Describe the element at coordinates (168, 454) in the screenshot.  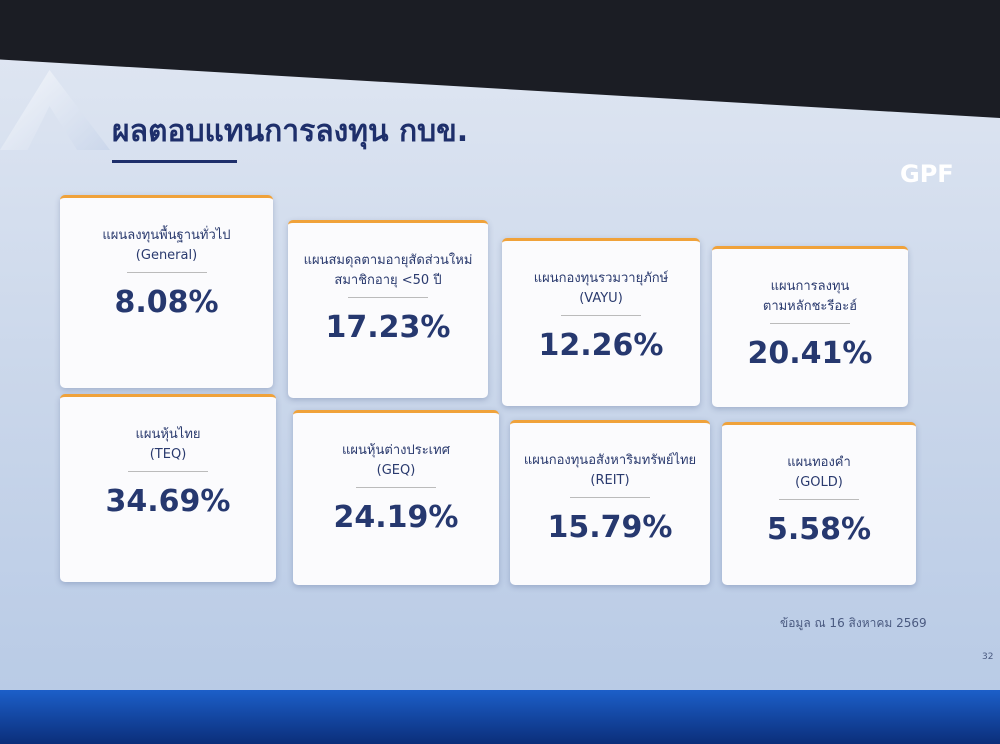
I see `card-label: (TEQ)` at that location.